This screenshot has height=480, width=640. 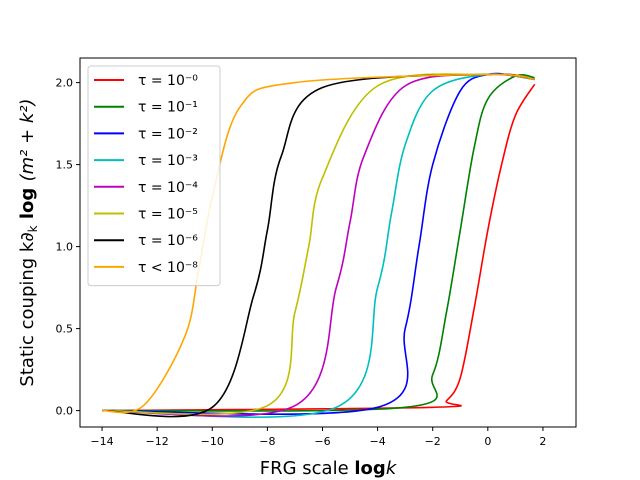 I want to click on y-tick-label: 1.5, so click(x=65, y=165).